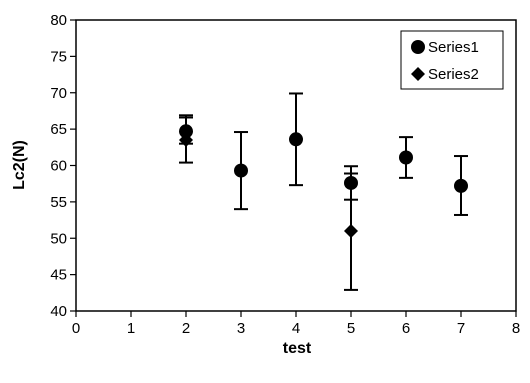  Describe the element at coordinates (297, 348) in the screenshot. I see `x-axis-title: test` at that location.